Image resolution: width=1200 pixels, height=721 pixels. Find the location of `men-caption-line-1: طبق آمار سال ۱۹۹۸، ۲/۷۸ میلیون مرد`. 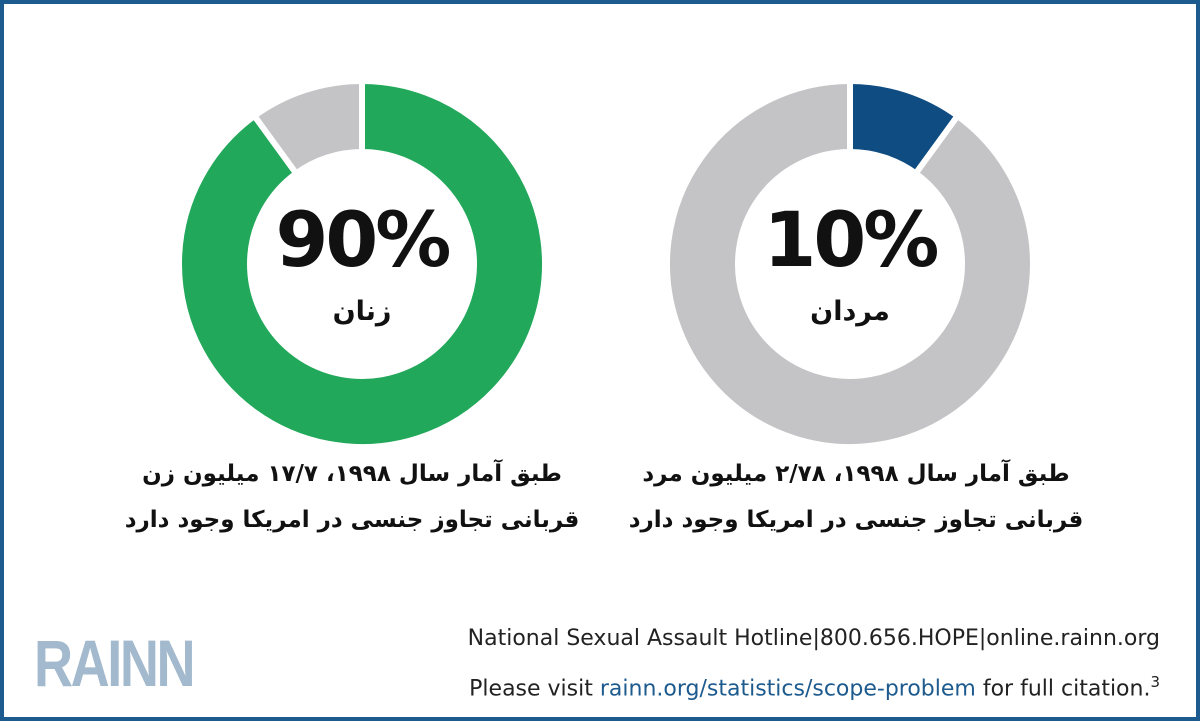

men-caption-line-1: طبق آمار سال ۱۹۹۸، ۲/۷۸ میلیون مرد is located at coordinates (856, 474).